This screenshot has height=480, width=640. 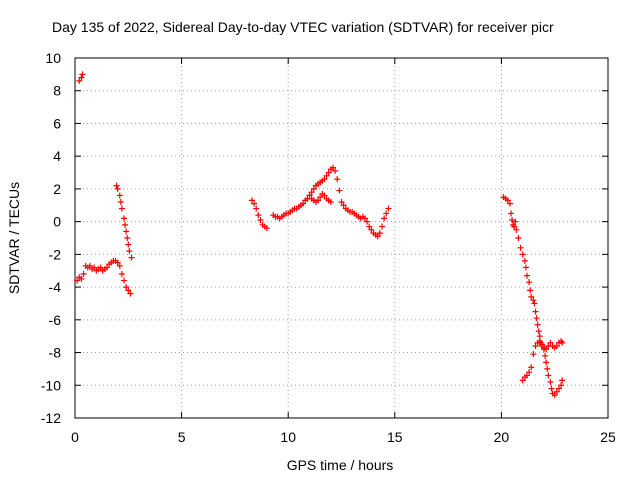 I want to click on y-tick-label: -4, so click(x=55, y=287).